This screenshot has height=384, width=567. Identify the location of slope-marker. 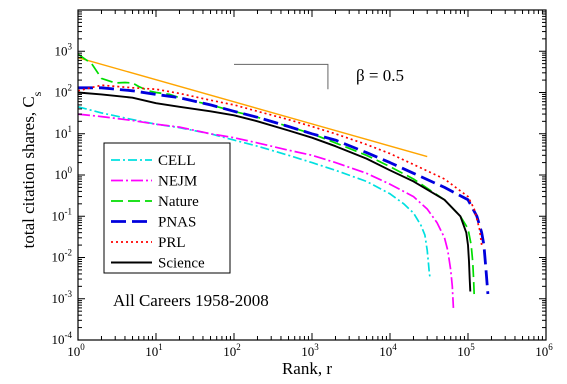
(281, 76).